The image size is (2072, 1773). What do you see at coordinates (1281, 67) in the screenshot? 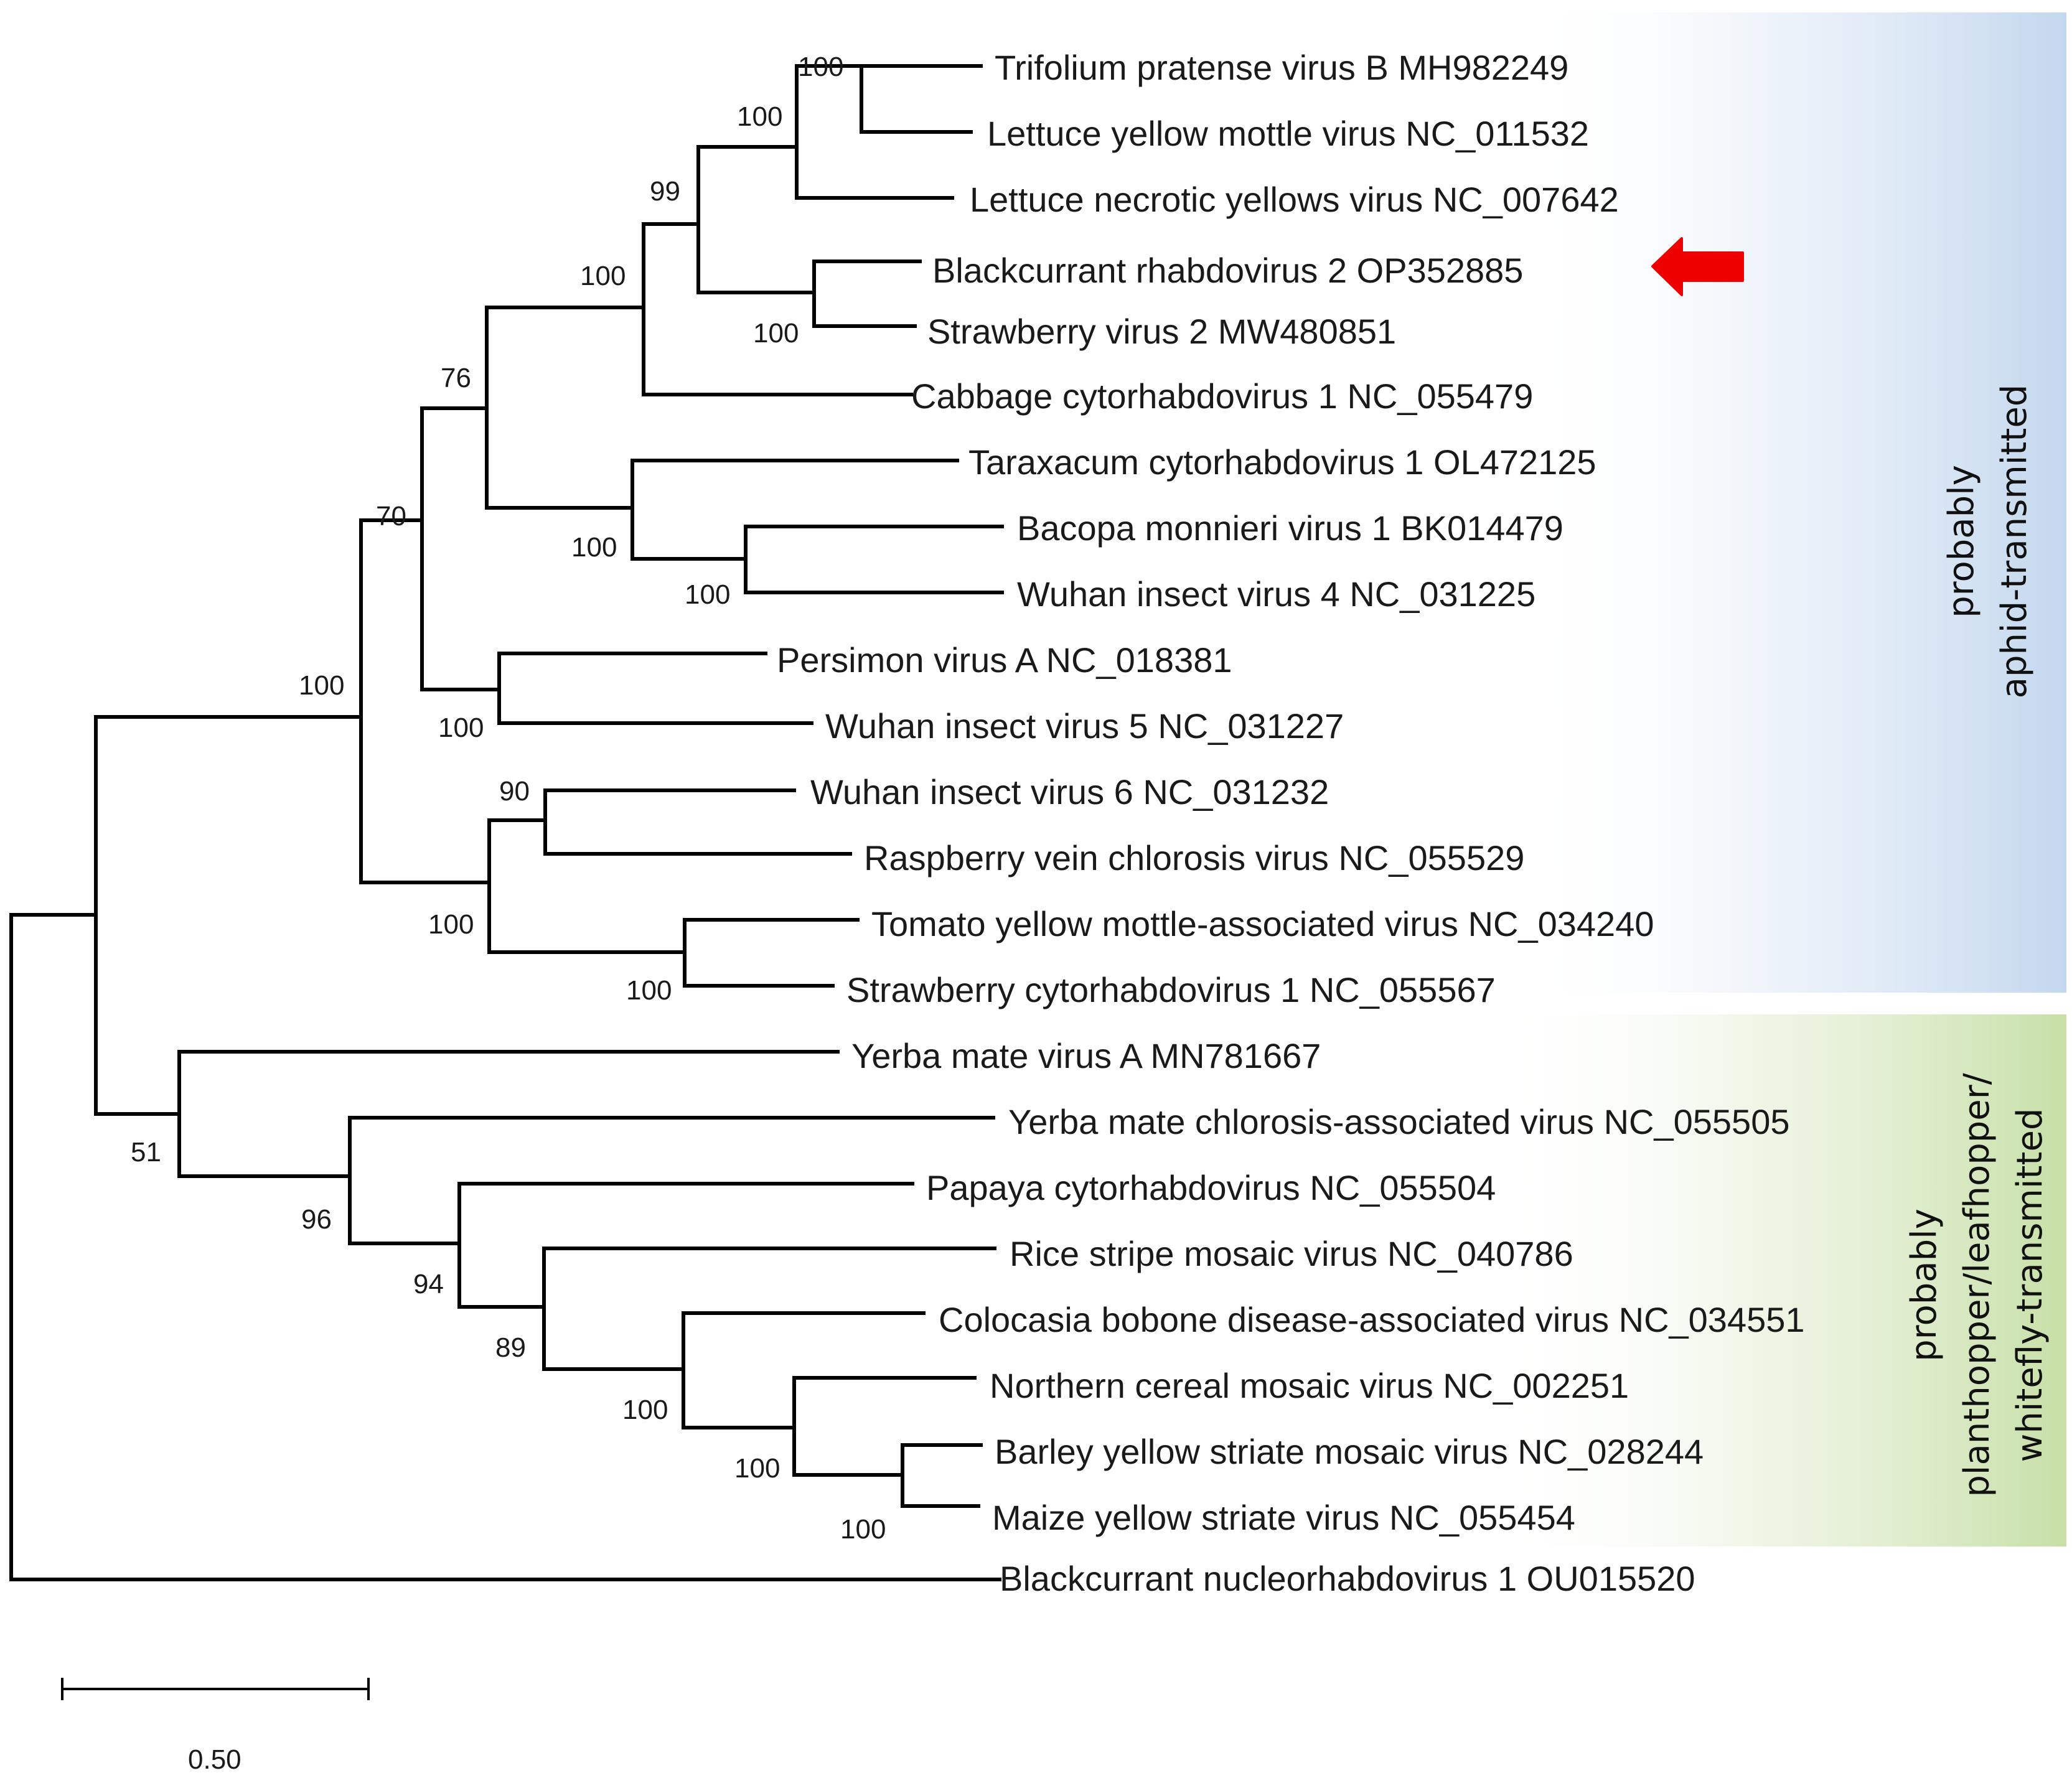
I see `leaf-label: Trifolium pratense virus B MH982249` at bounding box center [1281, 67].